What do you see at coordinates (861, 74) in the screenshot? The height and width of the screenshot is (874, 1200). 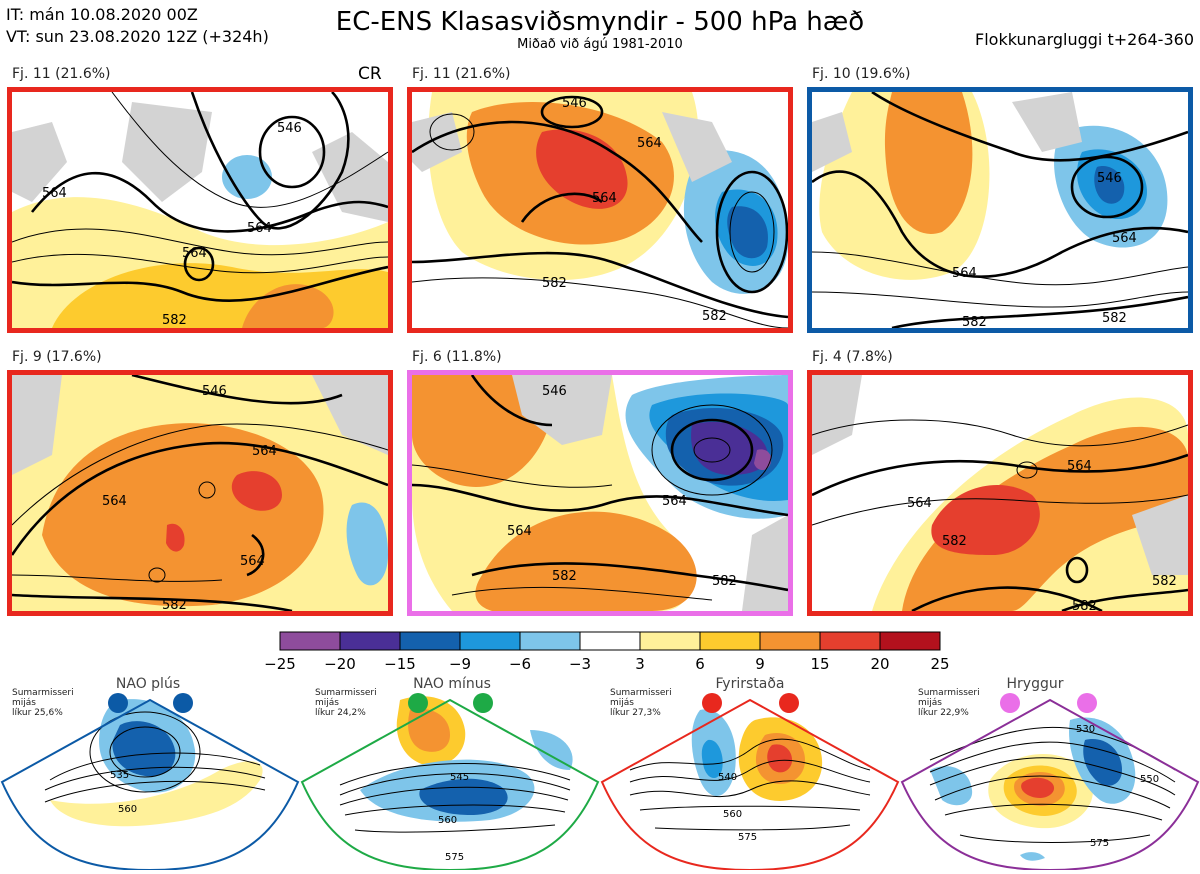 I see `panel-label: Fj. 10 (19.6%)` at bounding box center [861, 74].